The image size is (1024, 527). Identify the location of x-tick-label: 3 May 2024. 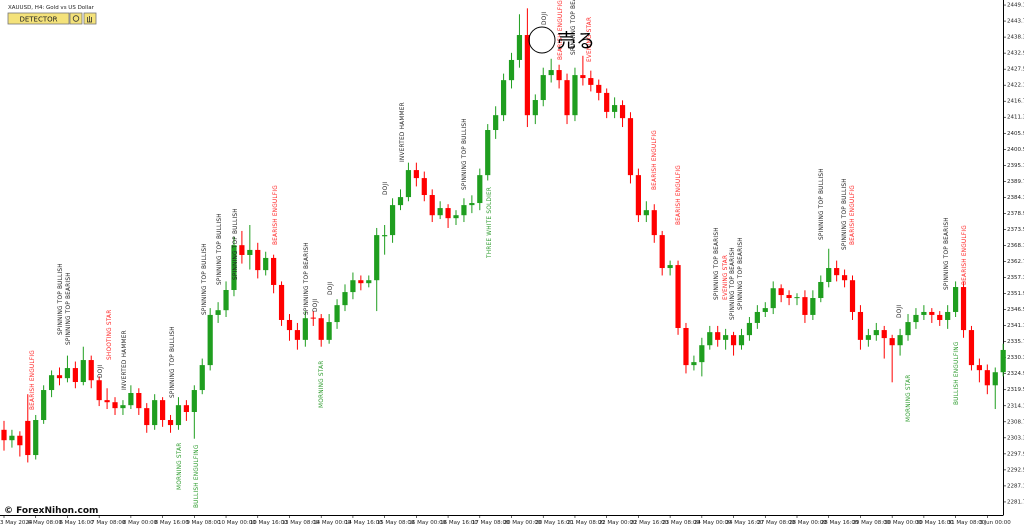
(16, 523).